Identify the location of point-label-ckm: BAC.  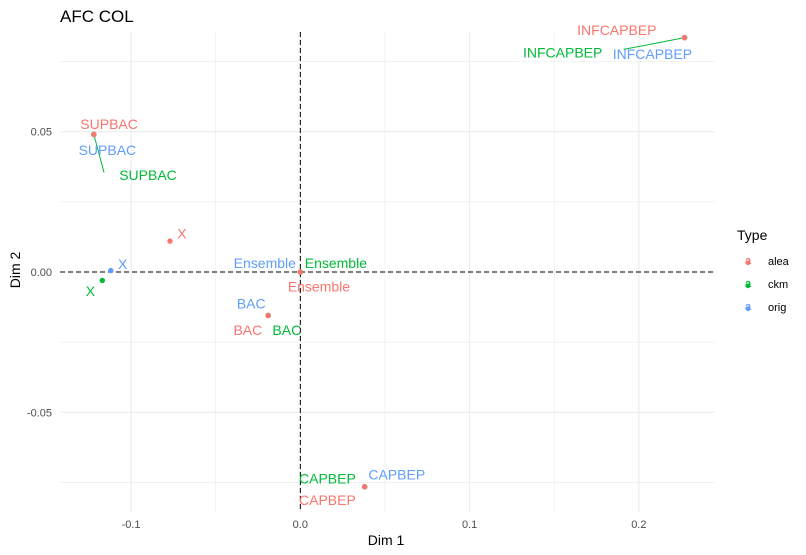
(286, 330).